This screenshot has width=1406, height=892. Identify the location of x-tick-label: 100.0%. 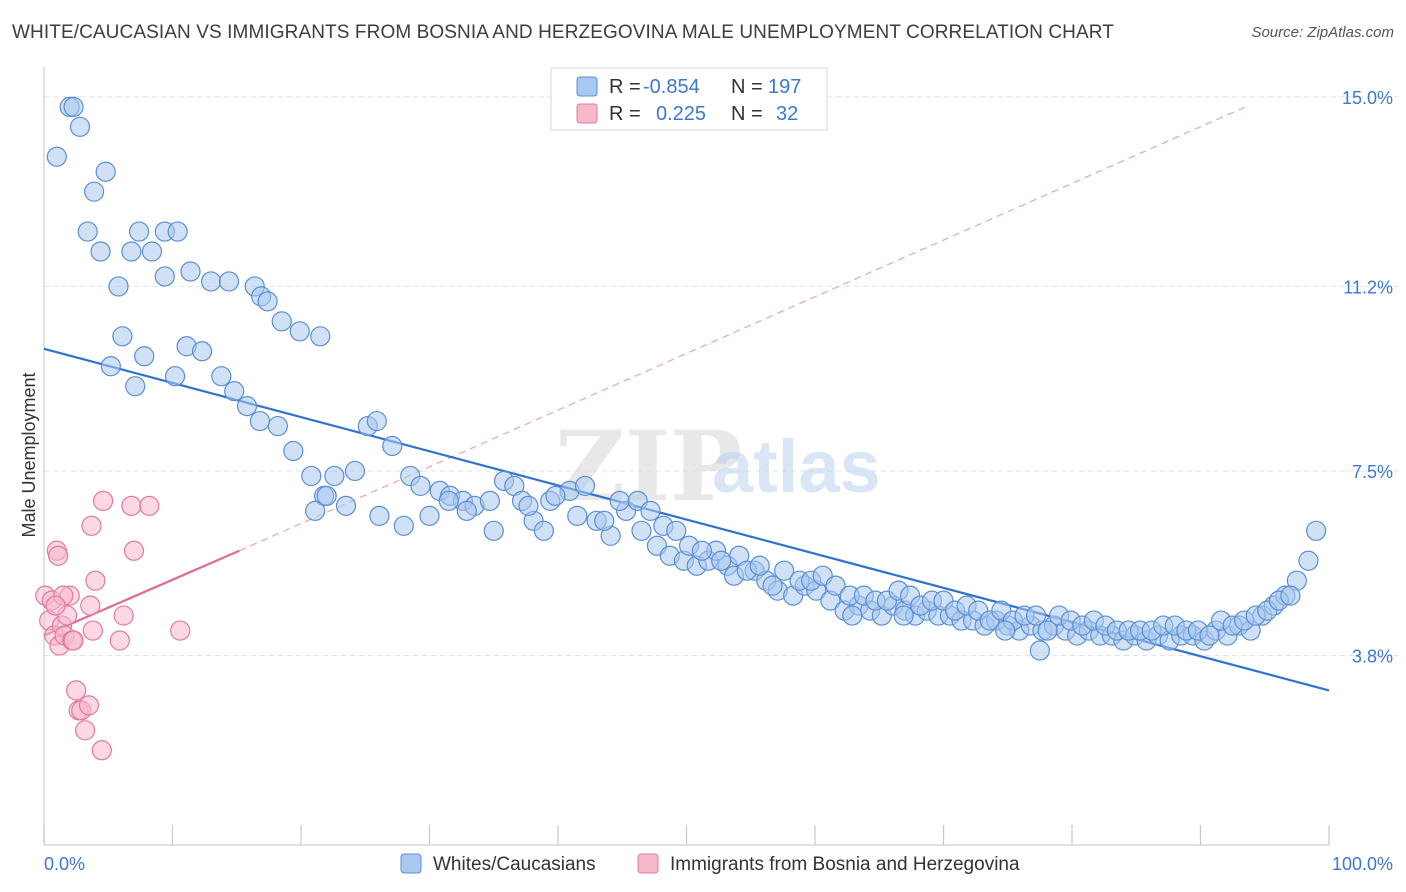
(1362, 864).